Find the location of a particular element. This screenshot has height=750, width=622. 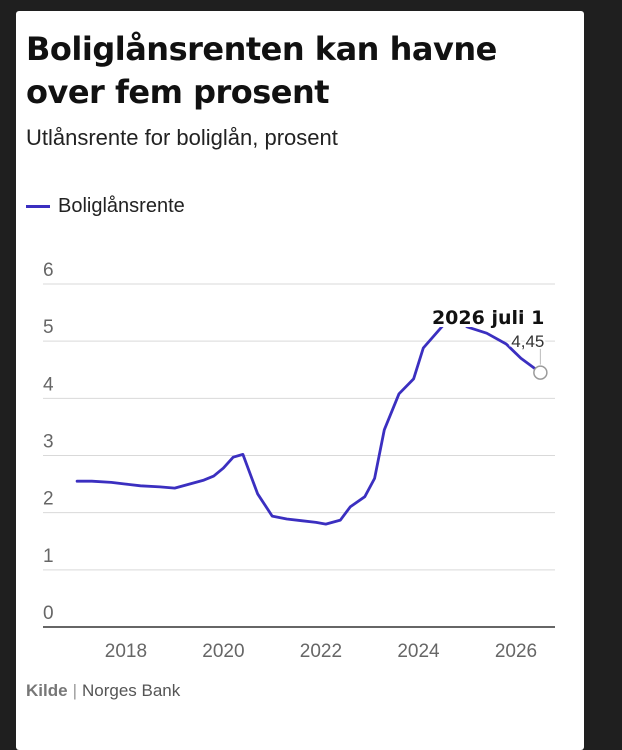

y-tick-label: 6 is located at coordinates (48, 270).